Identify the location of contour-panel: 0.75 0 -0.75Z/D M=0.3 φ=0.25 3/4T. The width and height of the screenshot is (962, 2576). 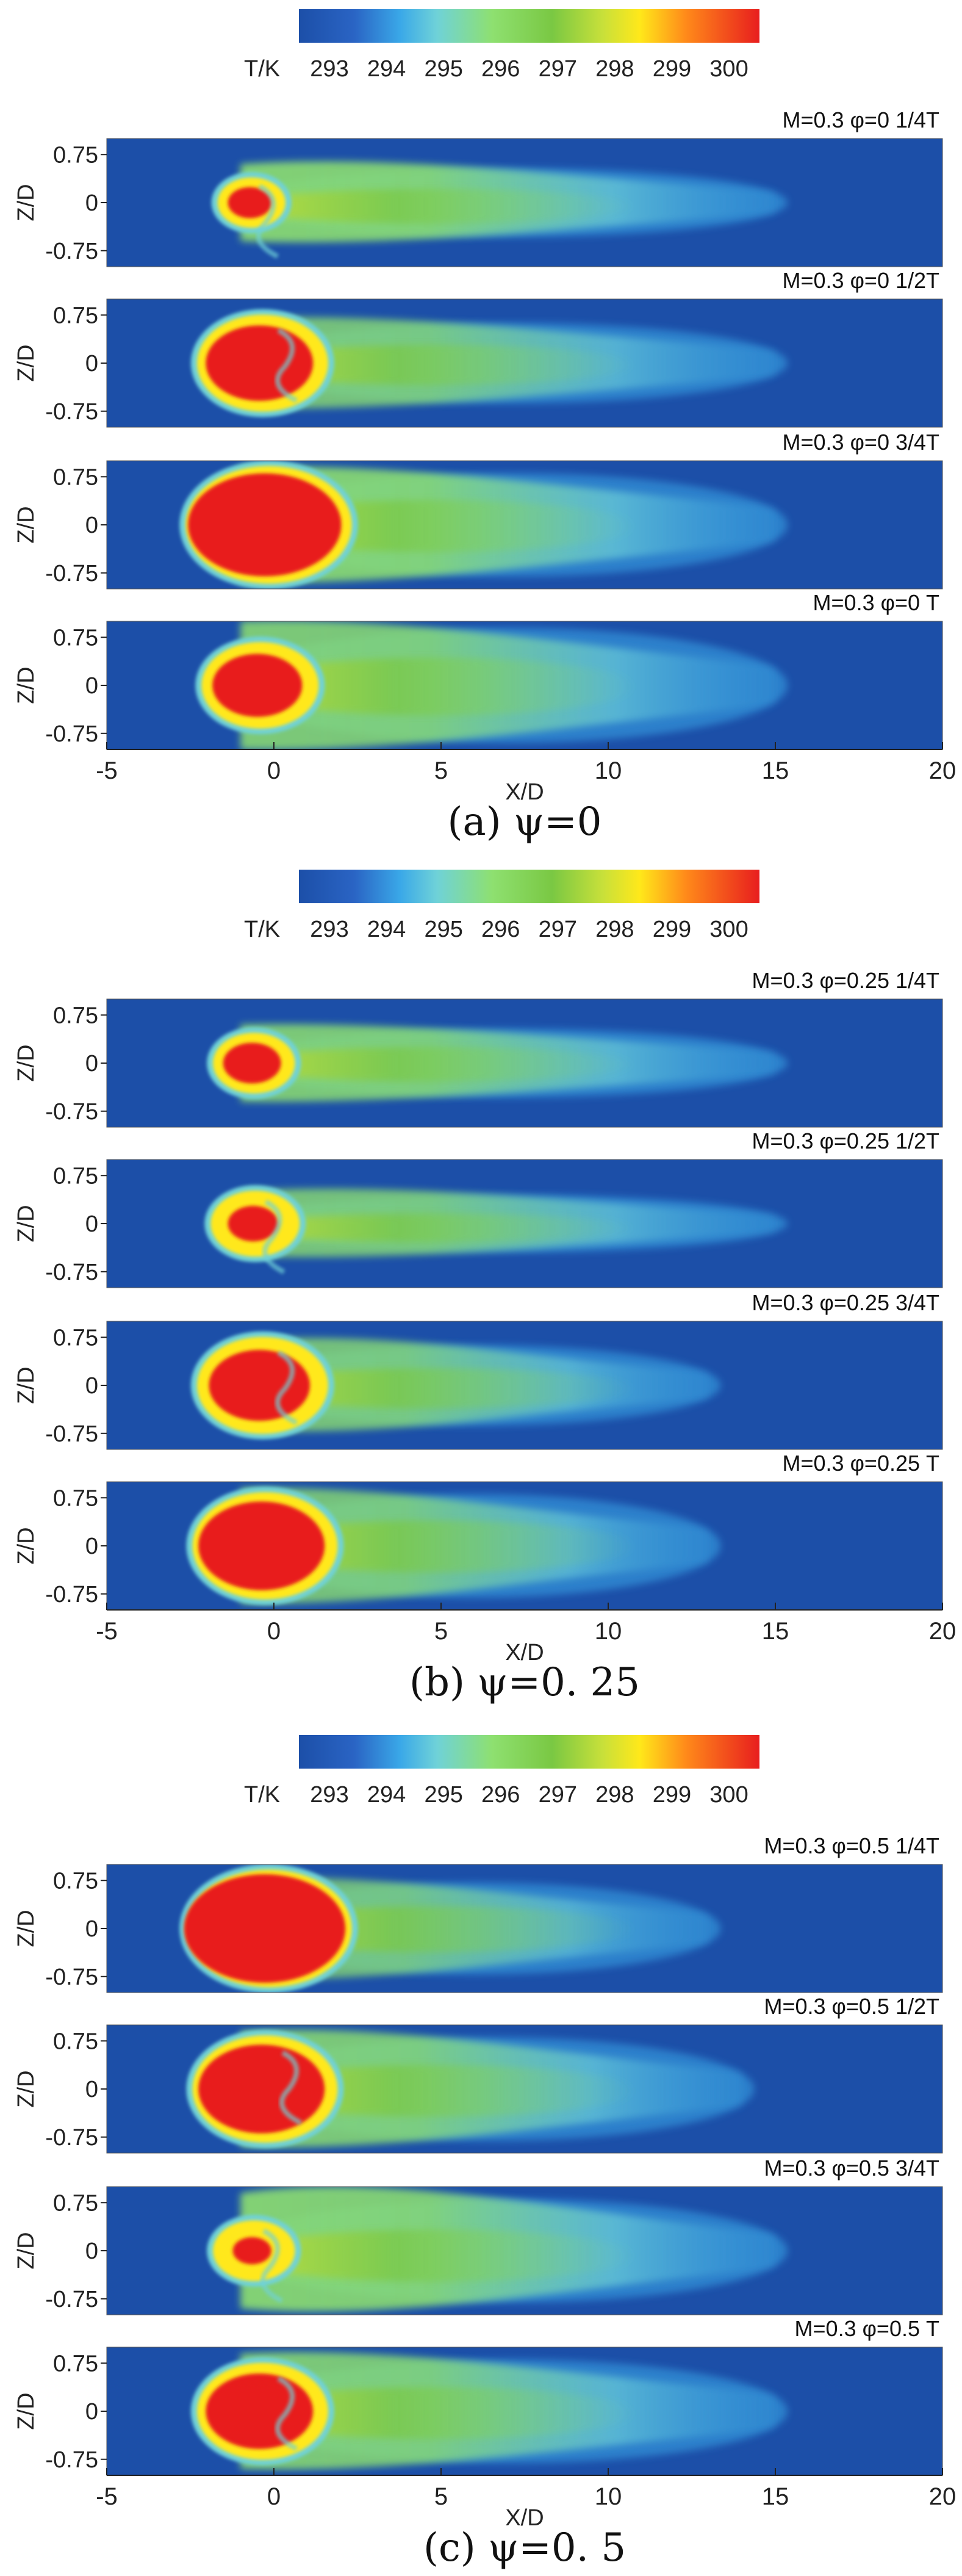
(478, 1370).